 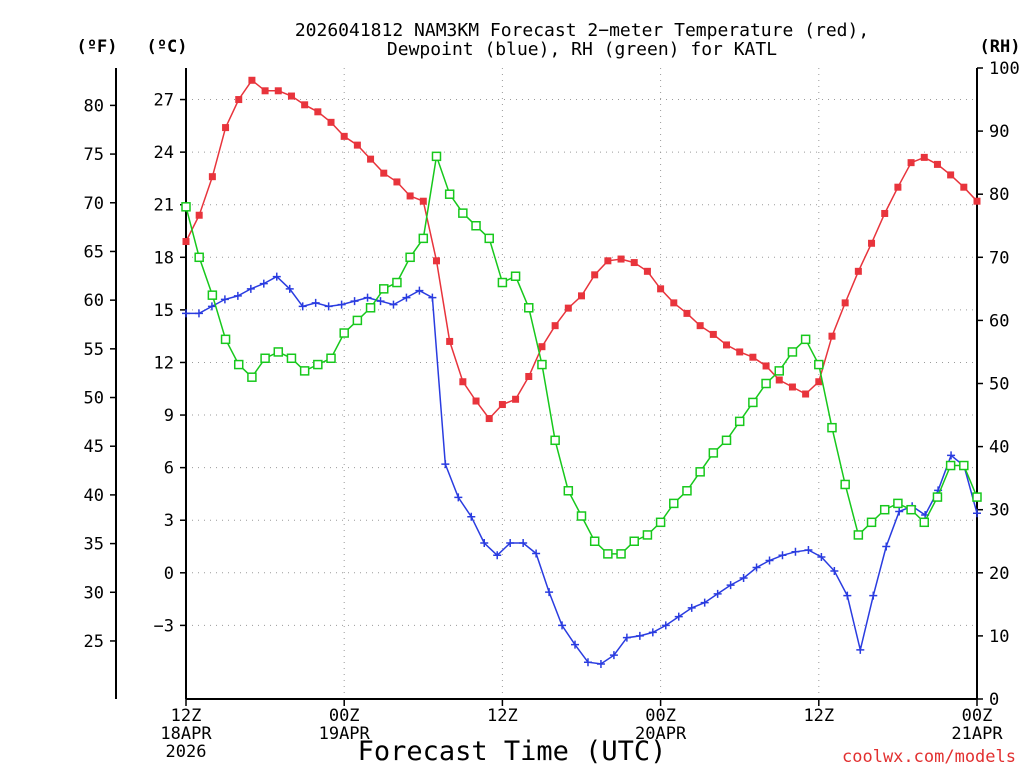 I want to click on fahrenheit-tick-label: 80, so click(x=94, y=106).